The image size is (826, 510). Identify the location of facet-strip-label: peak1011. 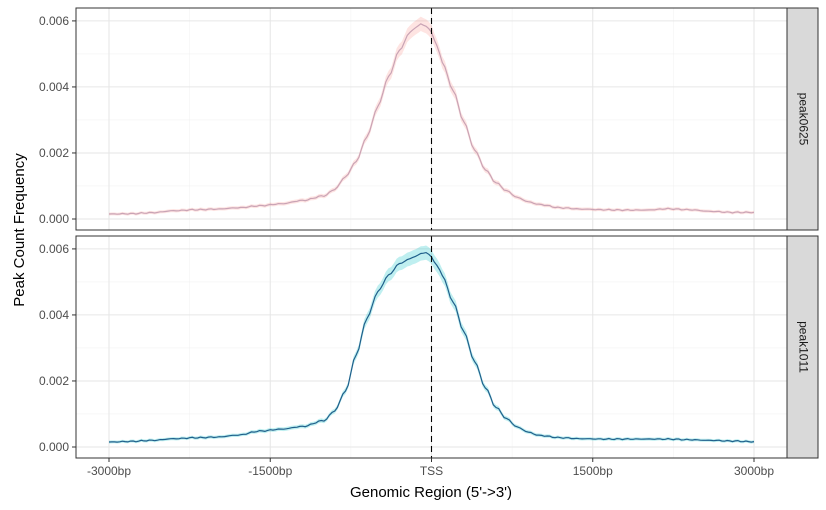
(803, 347).